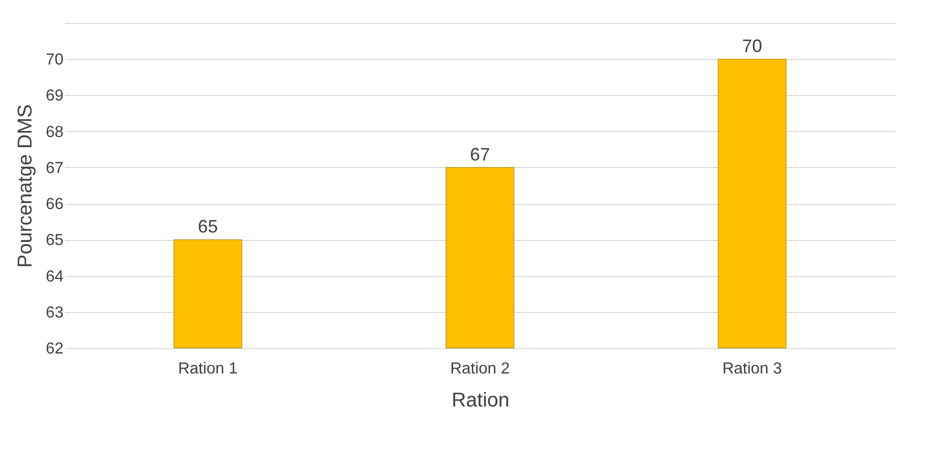 The image size is (943, 455). Describe the element at coordinates (208, 226) in the screenshot. I see `data-label: 65` at that location.